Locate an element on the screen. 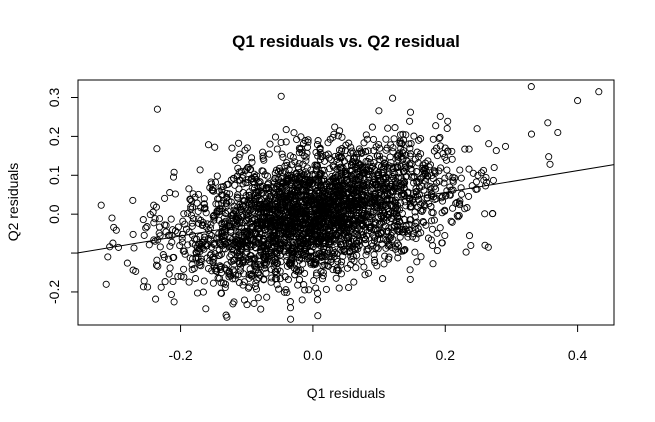  y-axis-label: Q2 residuals is located at coordinates (13, 202).